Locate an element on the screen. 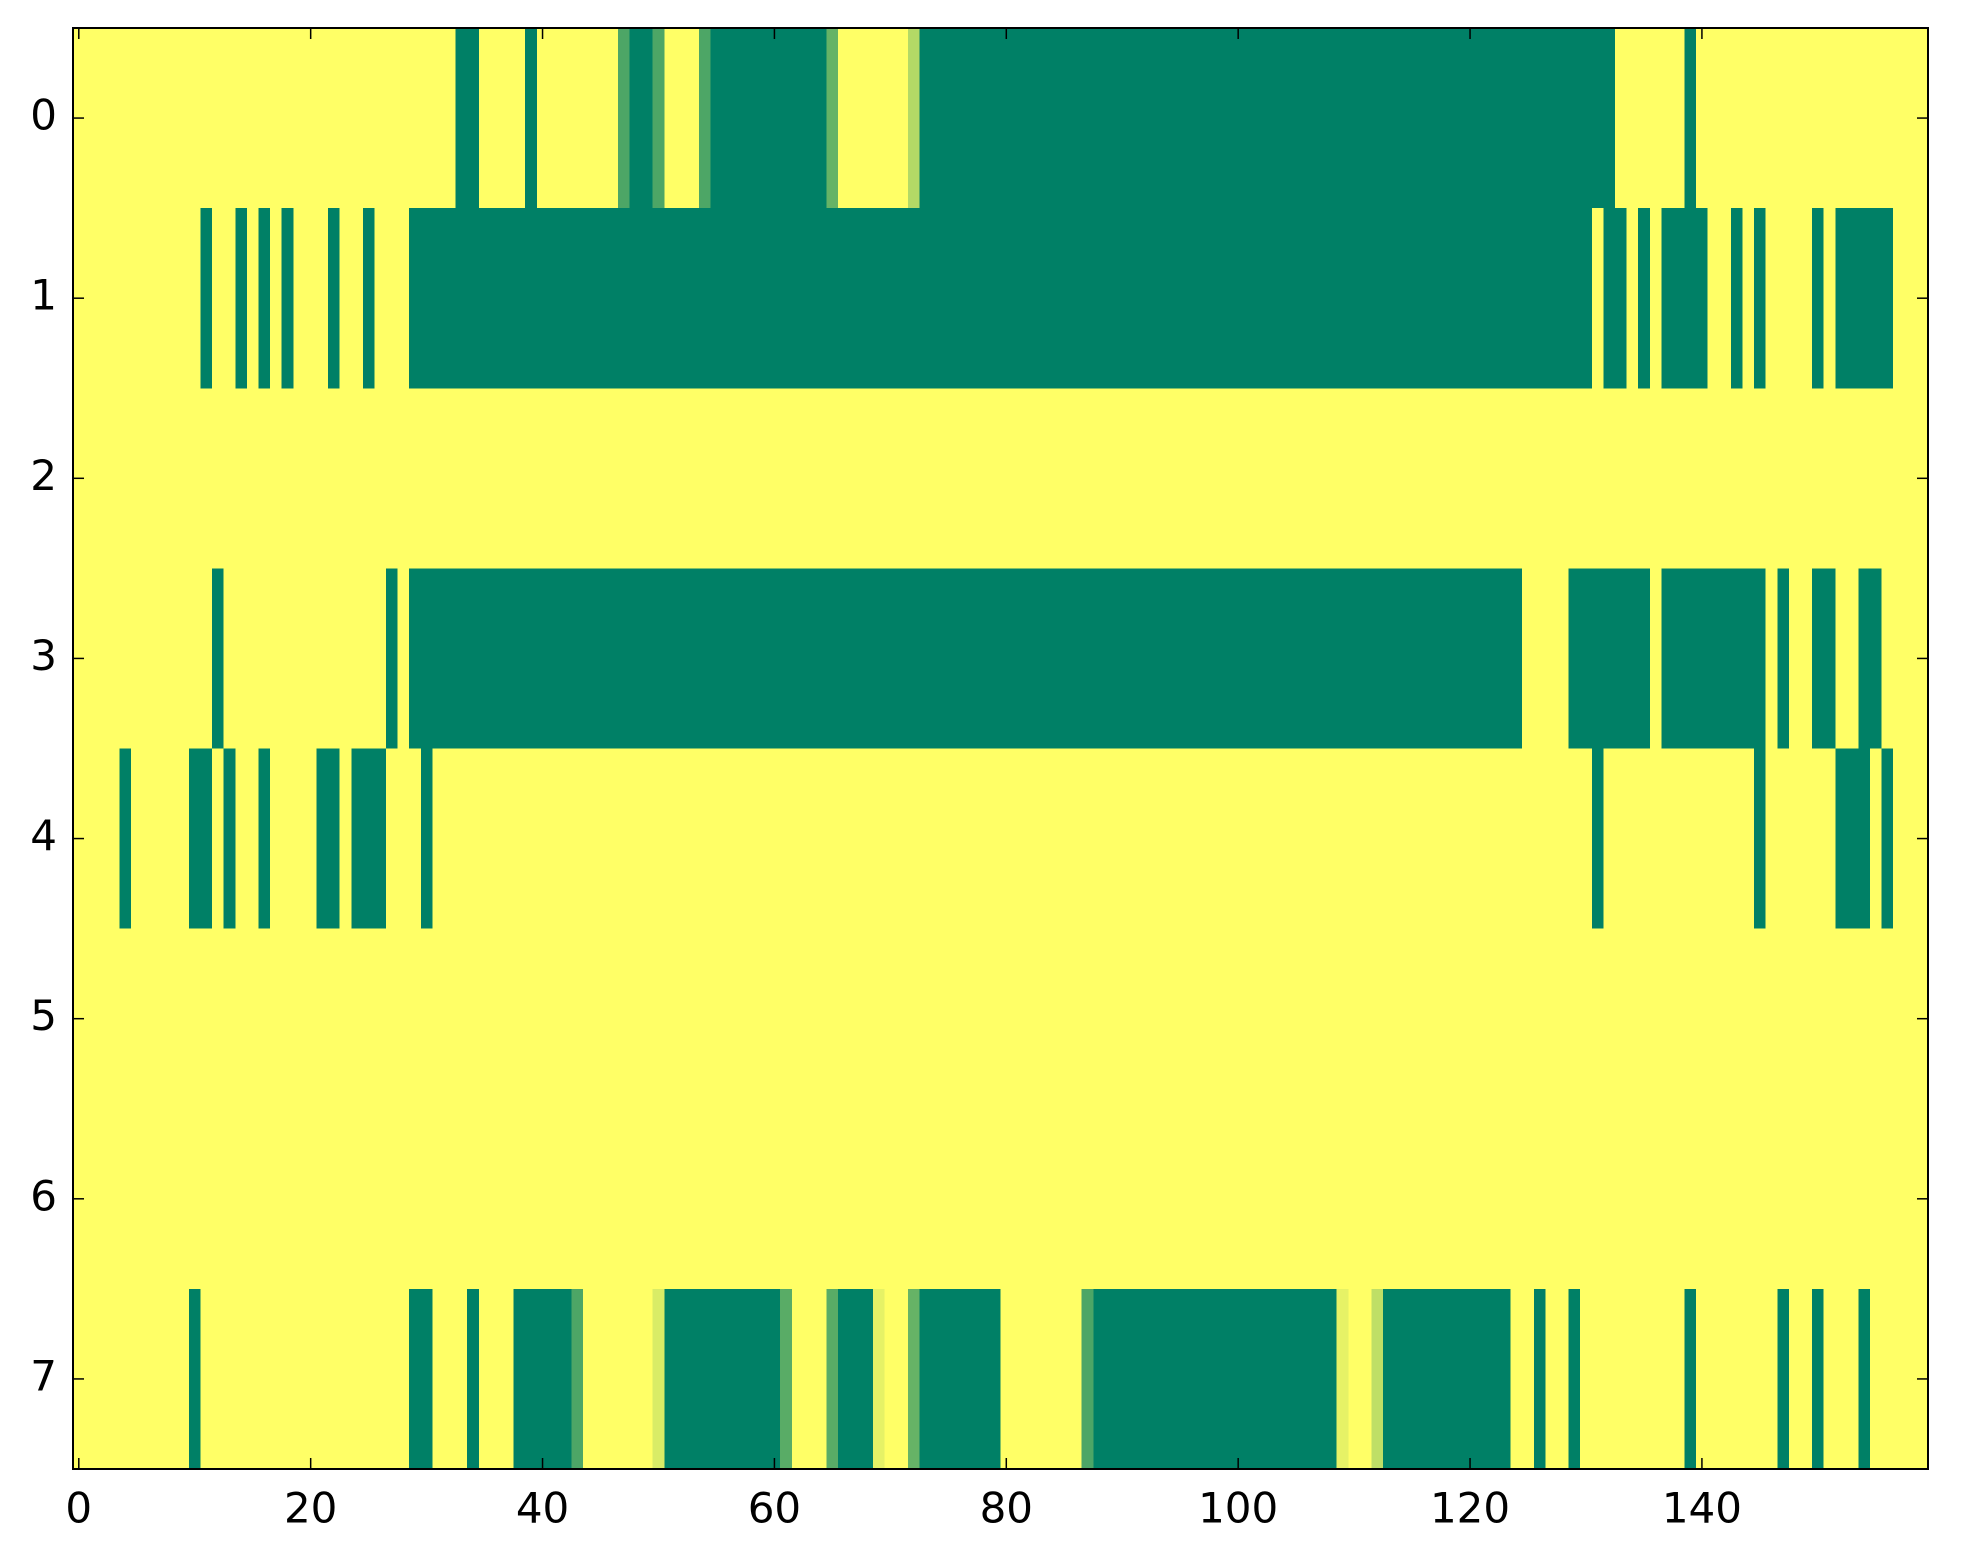 Image resolution: width=1963 pixels, height=1564 pixels. x-tick-label: 60 is located at coordinates (774, 1508).